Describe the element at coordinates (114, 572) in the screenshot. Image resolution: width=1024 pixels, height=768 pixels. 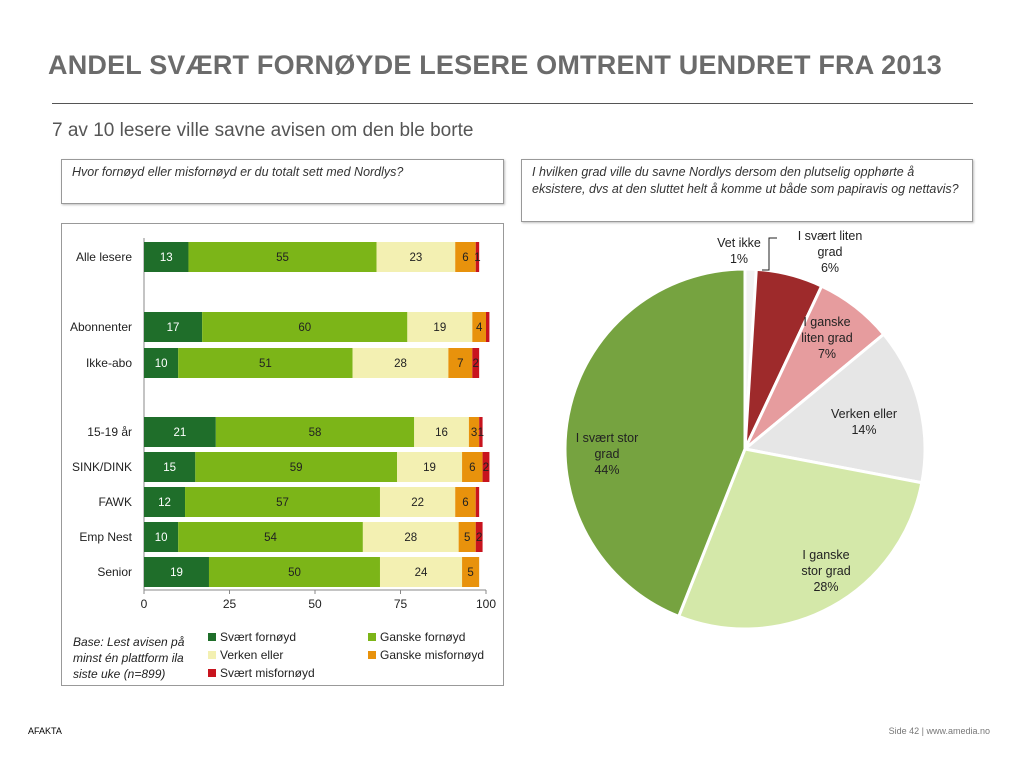
I see `category-label: Senior` at that location.